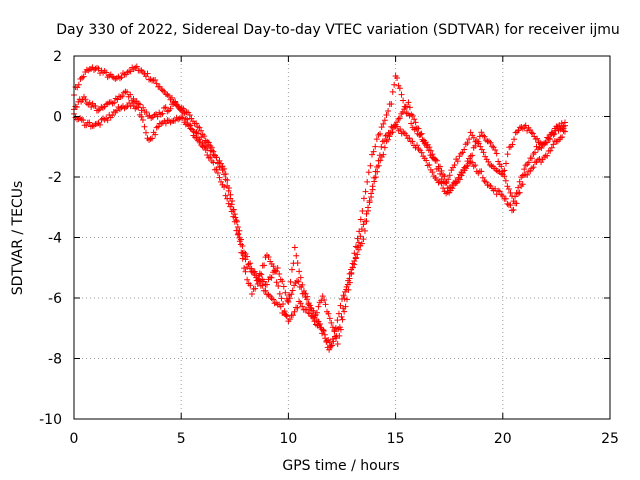 This screenshot has height=480, width=640. What do you see at coordinates (610, 439) in the screenshot?
I see `x-tick-label: 25` at bounding box center [610, 439].